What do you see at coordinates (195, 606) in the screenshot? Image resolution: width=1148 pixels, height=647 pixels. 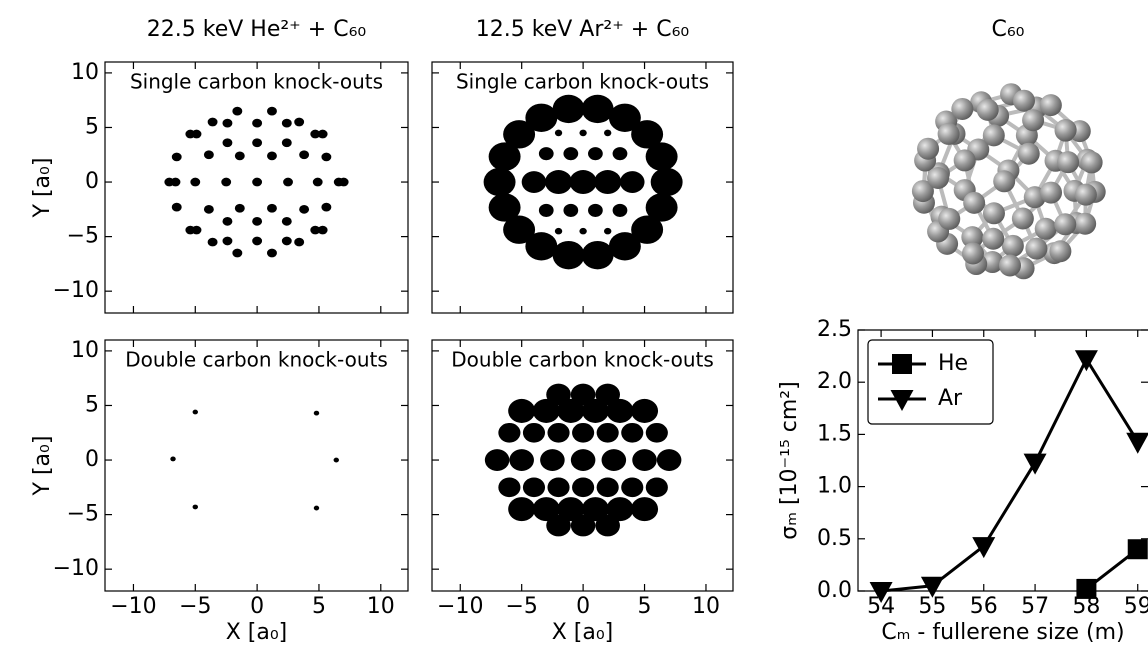 I see `x-tick-label: −5` at bounding box center [195, 606].